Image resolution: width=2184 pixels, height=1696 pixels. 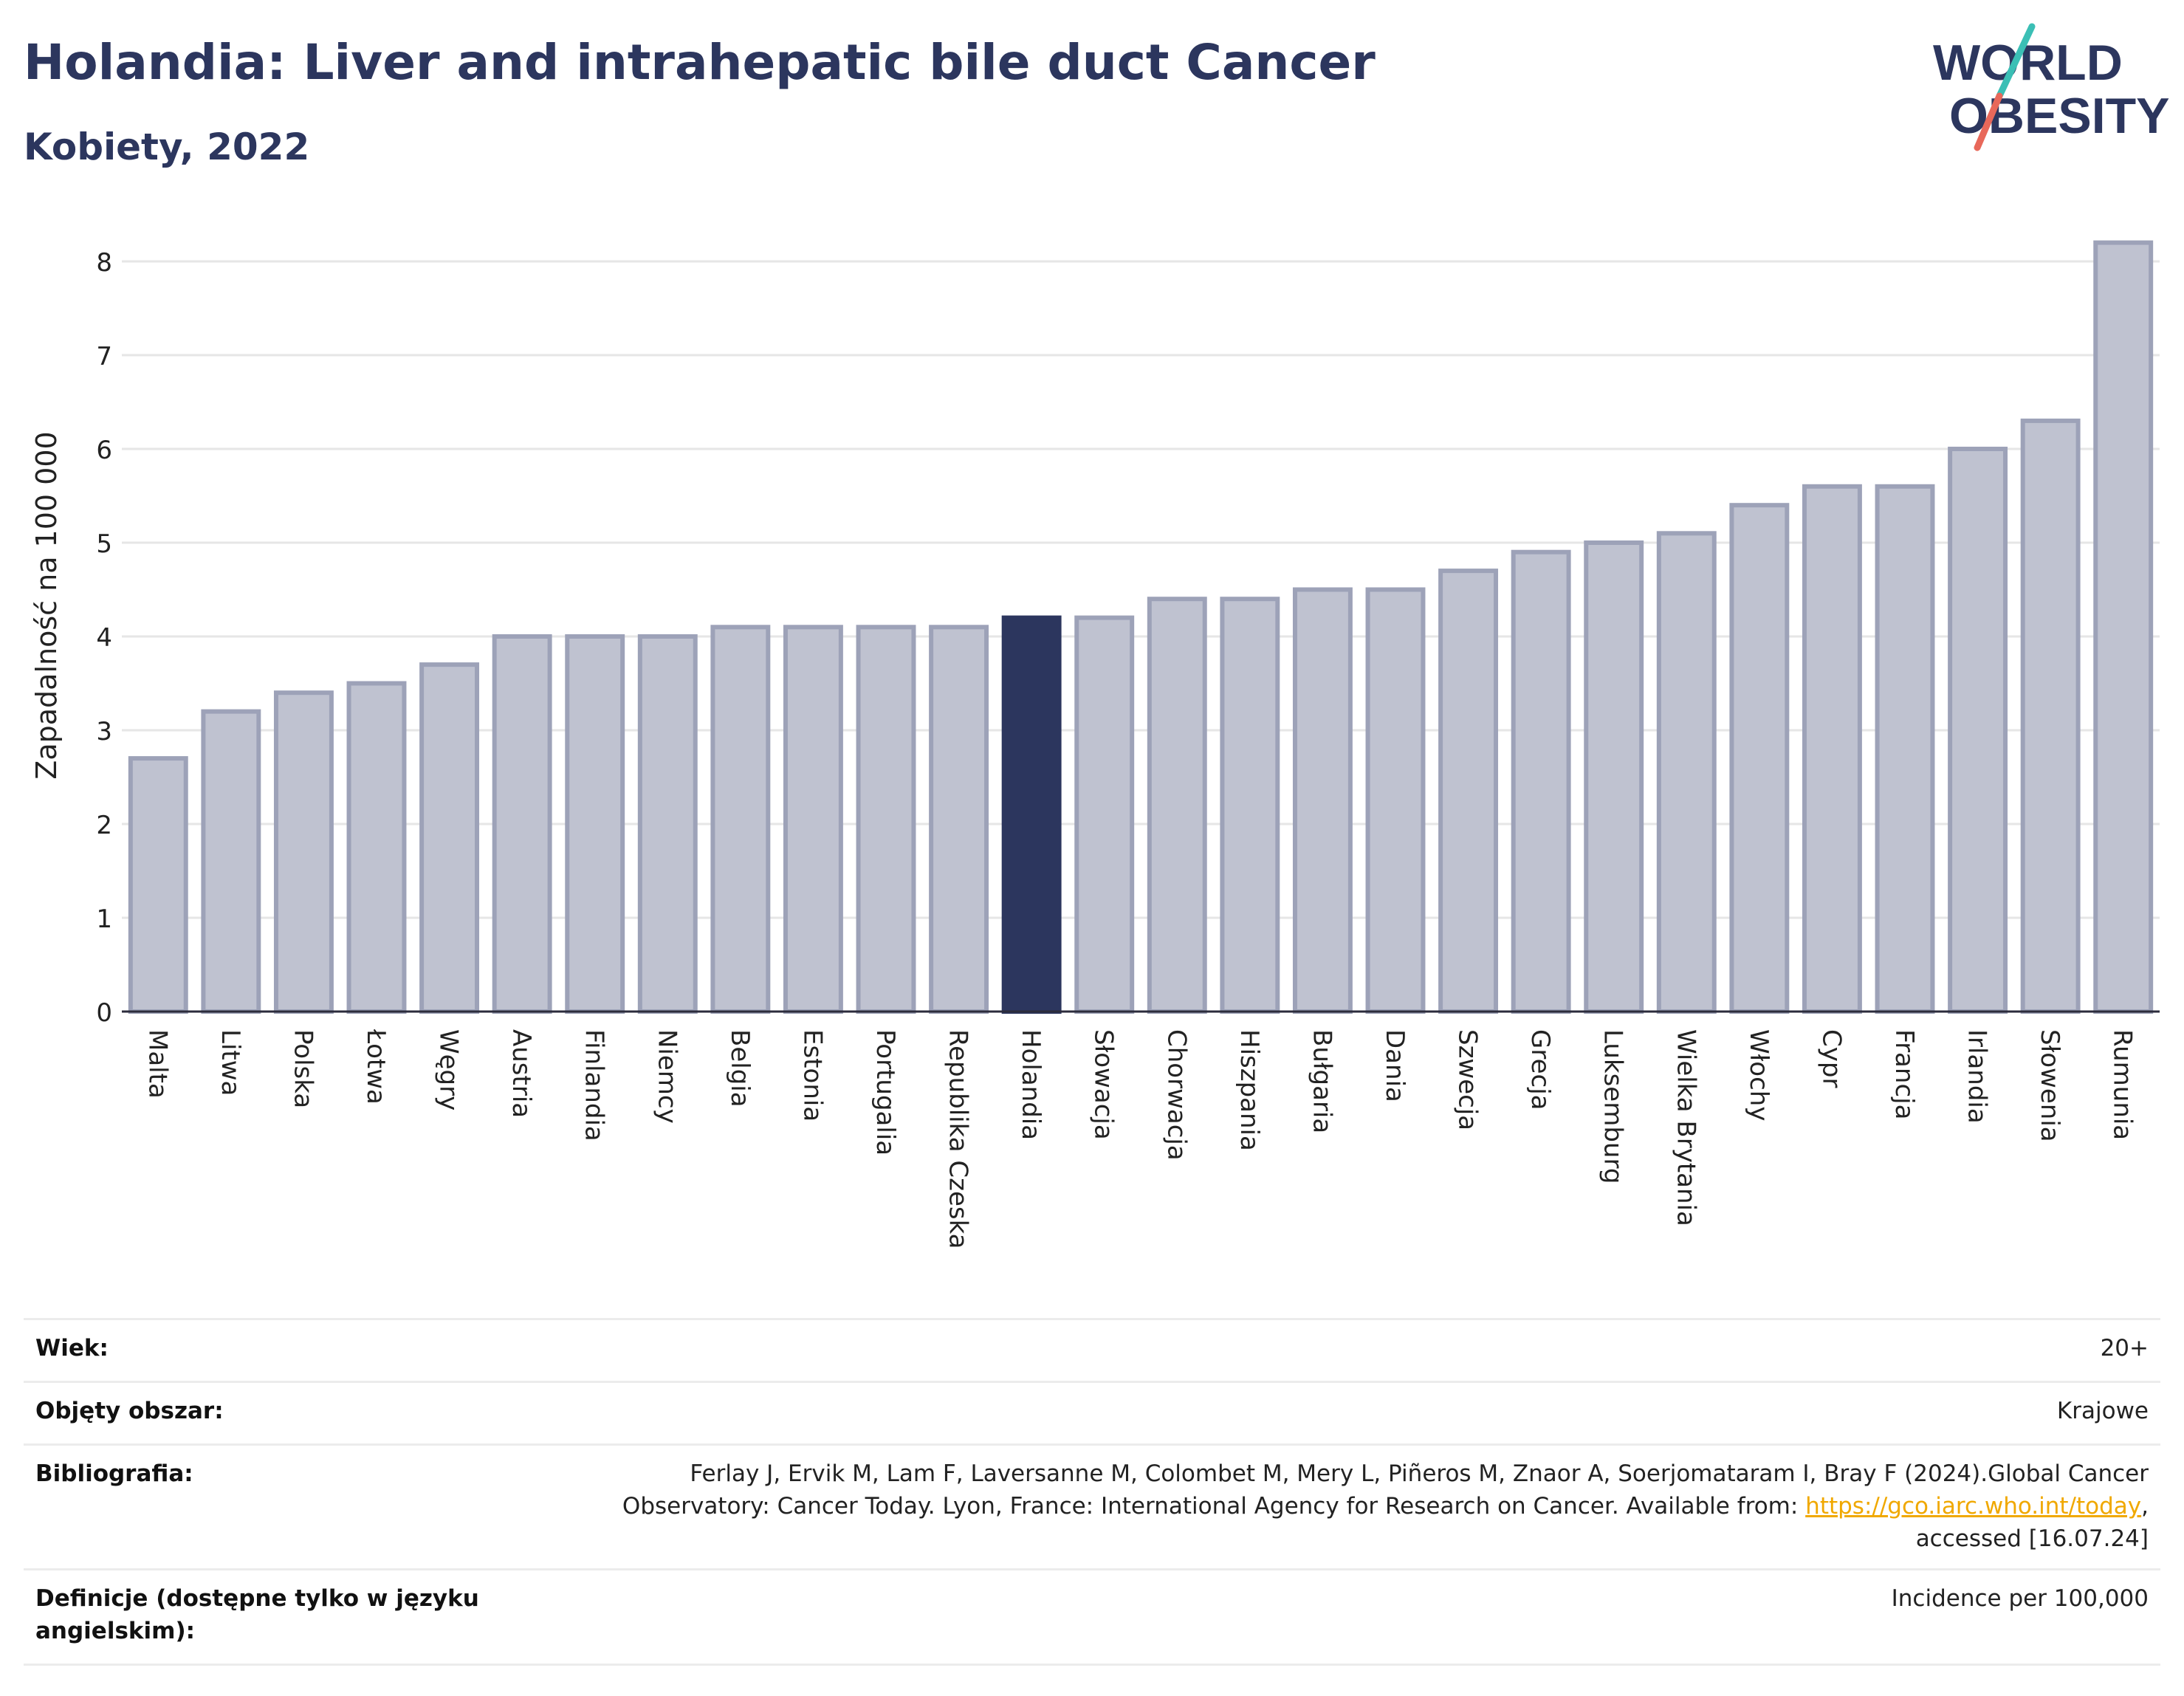 I want to click on y-tick-label: 6, so click(x=104, y=450).